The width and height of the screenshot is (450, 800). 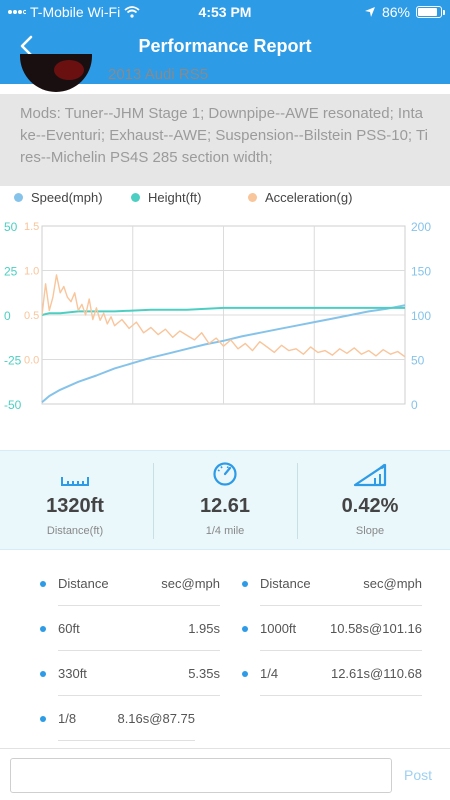 I want to click on y-tick-speed: 100, so click(x=421, y=316).